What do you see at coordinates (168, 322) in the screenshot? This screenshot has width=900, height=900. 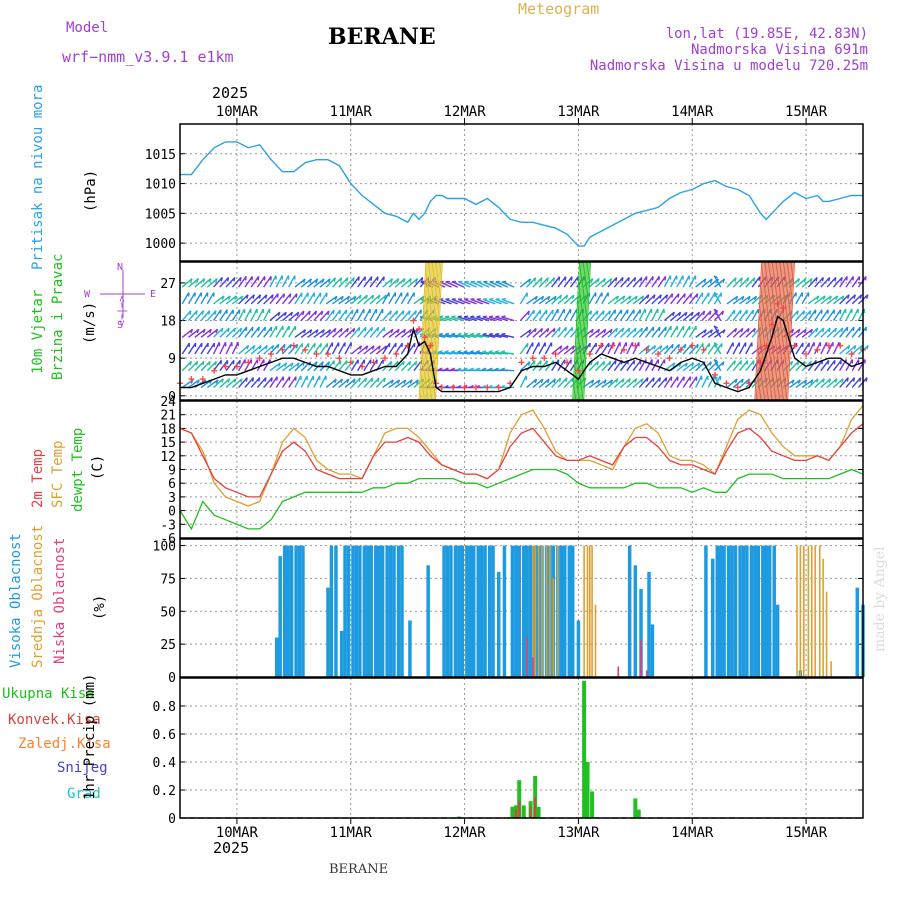 I see `ytick-label-wind: 18` at bounding box center [168, 322].